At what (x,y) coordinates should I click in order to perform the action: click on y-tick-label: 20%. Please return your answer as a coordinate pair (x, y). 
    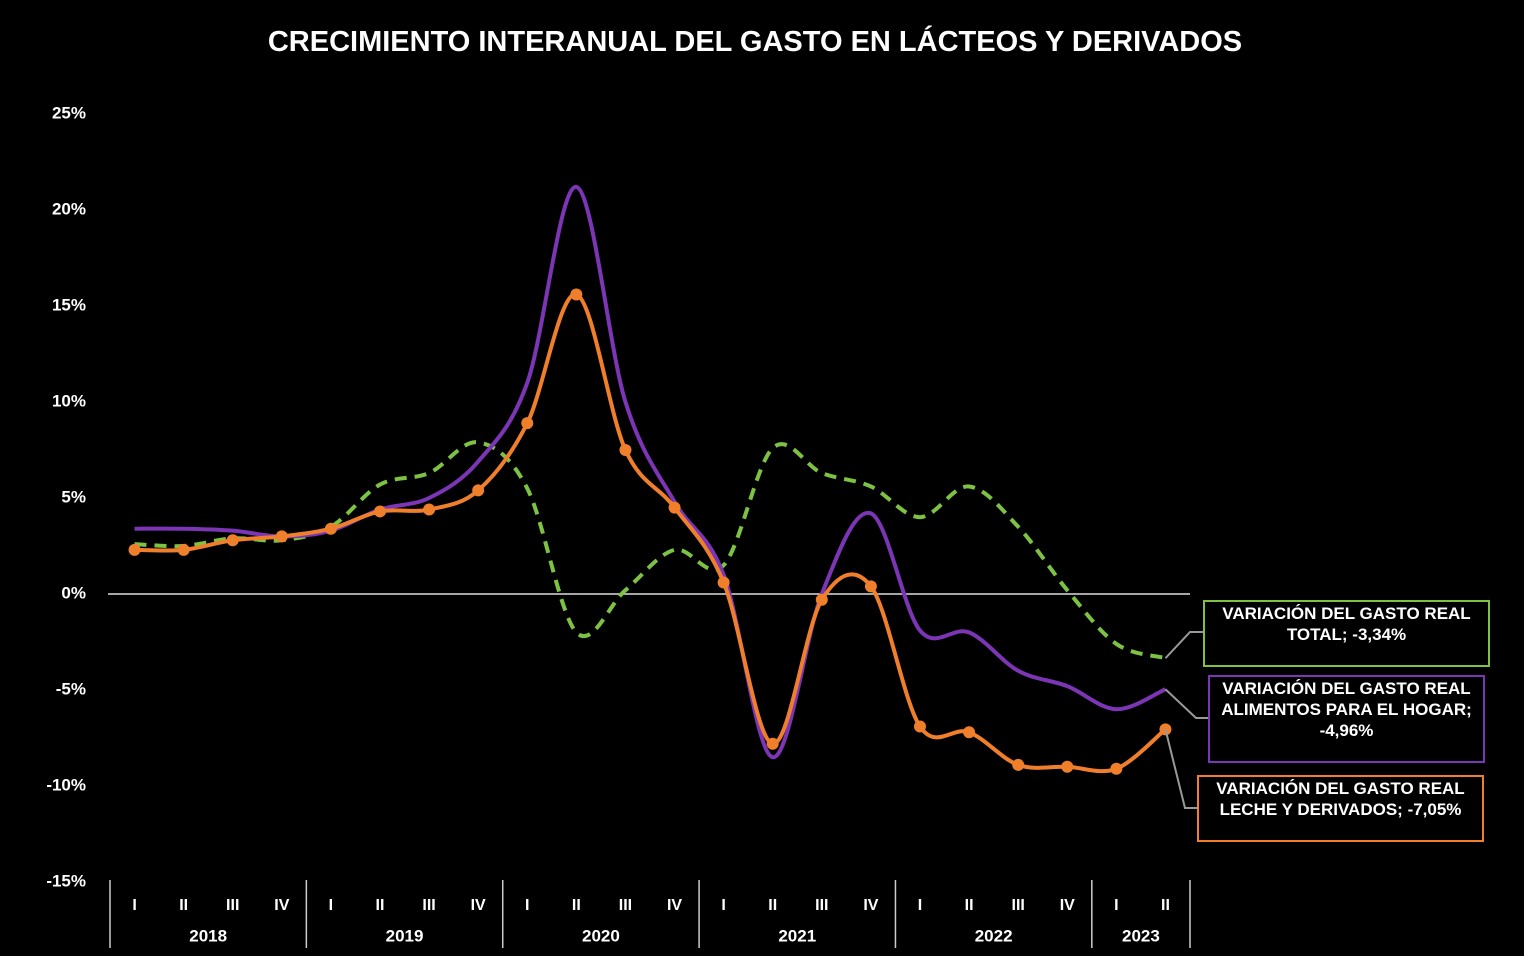
    Looking at the image, I should click on (69, 208).